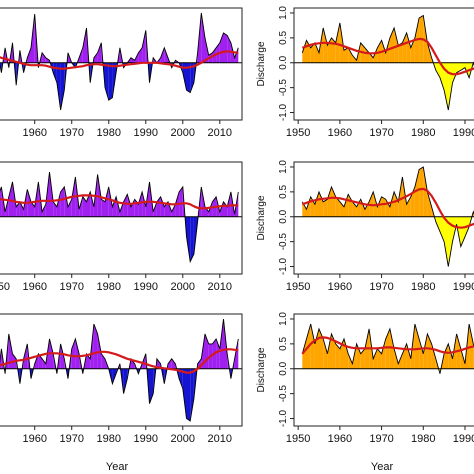 The height and width of the screenshot is (474, 474). What do you see at coordinates (25, 67) in the screenshot?
I see `negative-area-1957` at bounding box center [25, 67].